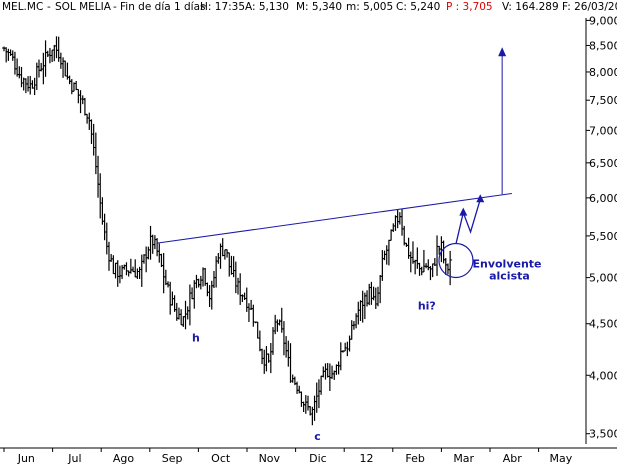 The height and width of the screenshot is (465, 617). What do you see at coordinates (319, 7) in the screenshot?
I see `header-high: M: 5,340` at bounding box center [319, 7].